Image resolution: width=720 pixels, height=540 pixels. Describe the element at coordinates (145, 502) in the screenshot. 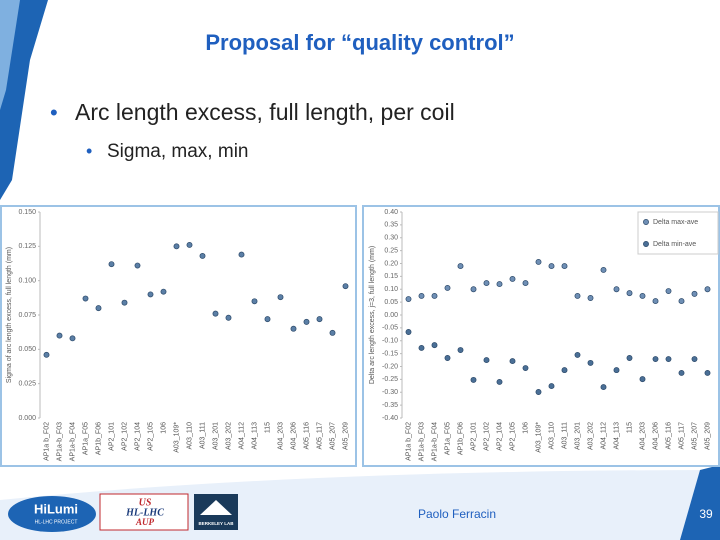

I see `logo-text: US` at that location.